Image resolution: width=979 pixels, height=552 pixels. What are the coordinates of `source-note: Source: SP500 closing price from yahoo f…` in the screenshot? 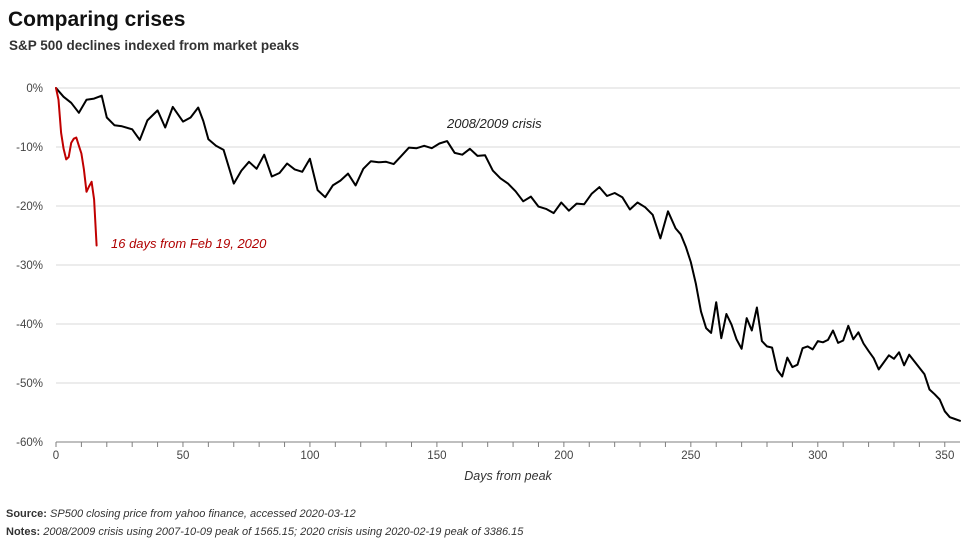 It's located at (181, 514).